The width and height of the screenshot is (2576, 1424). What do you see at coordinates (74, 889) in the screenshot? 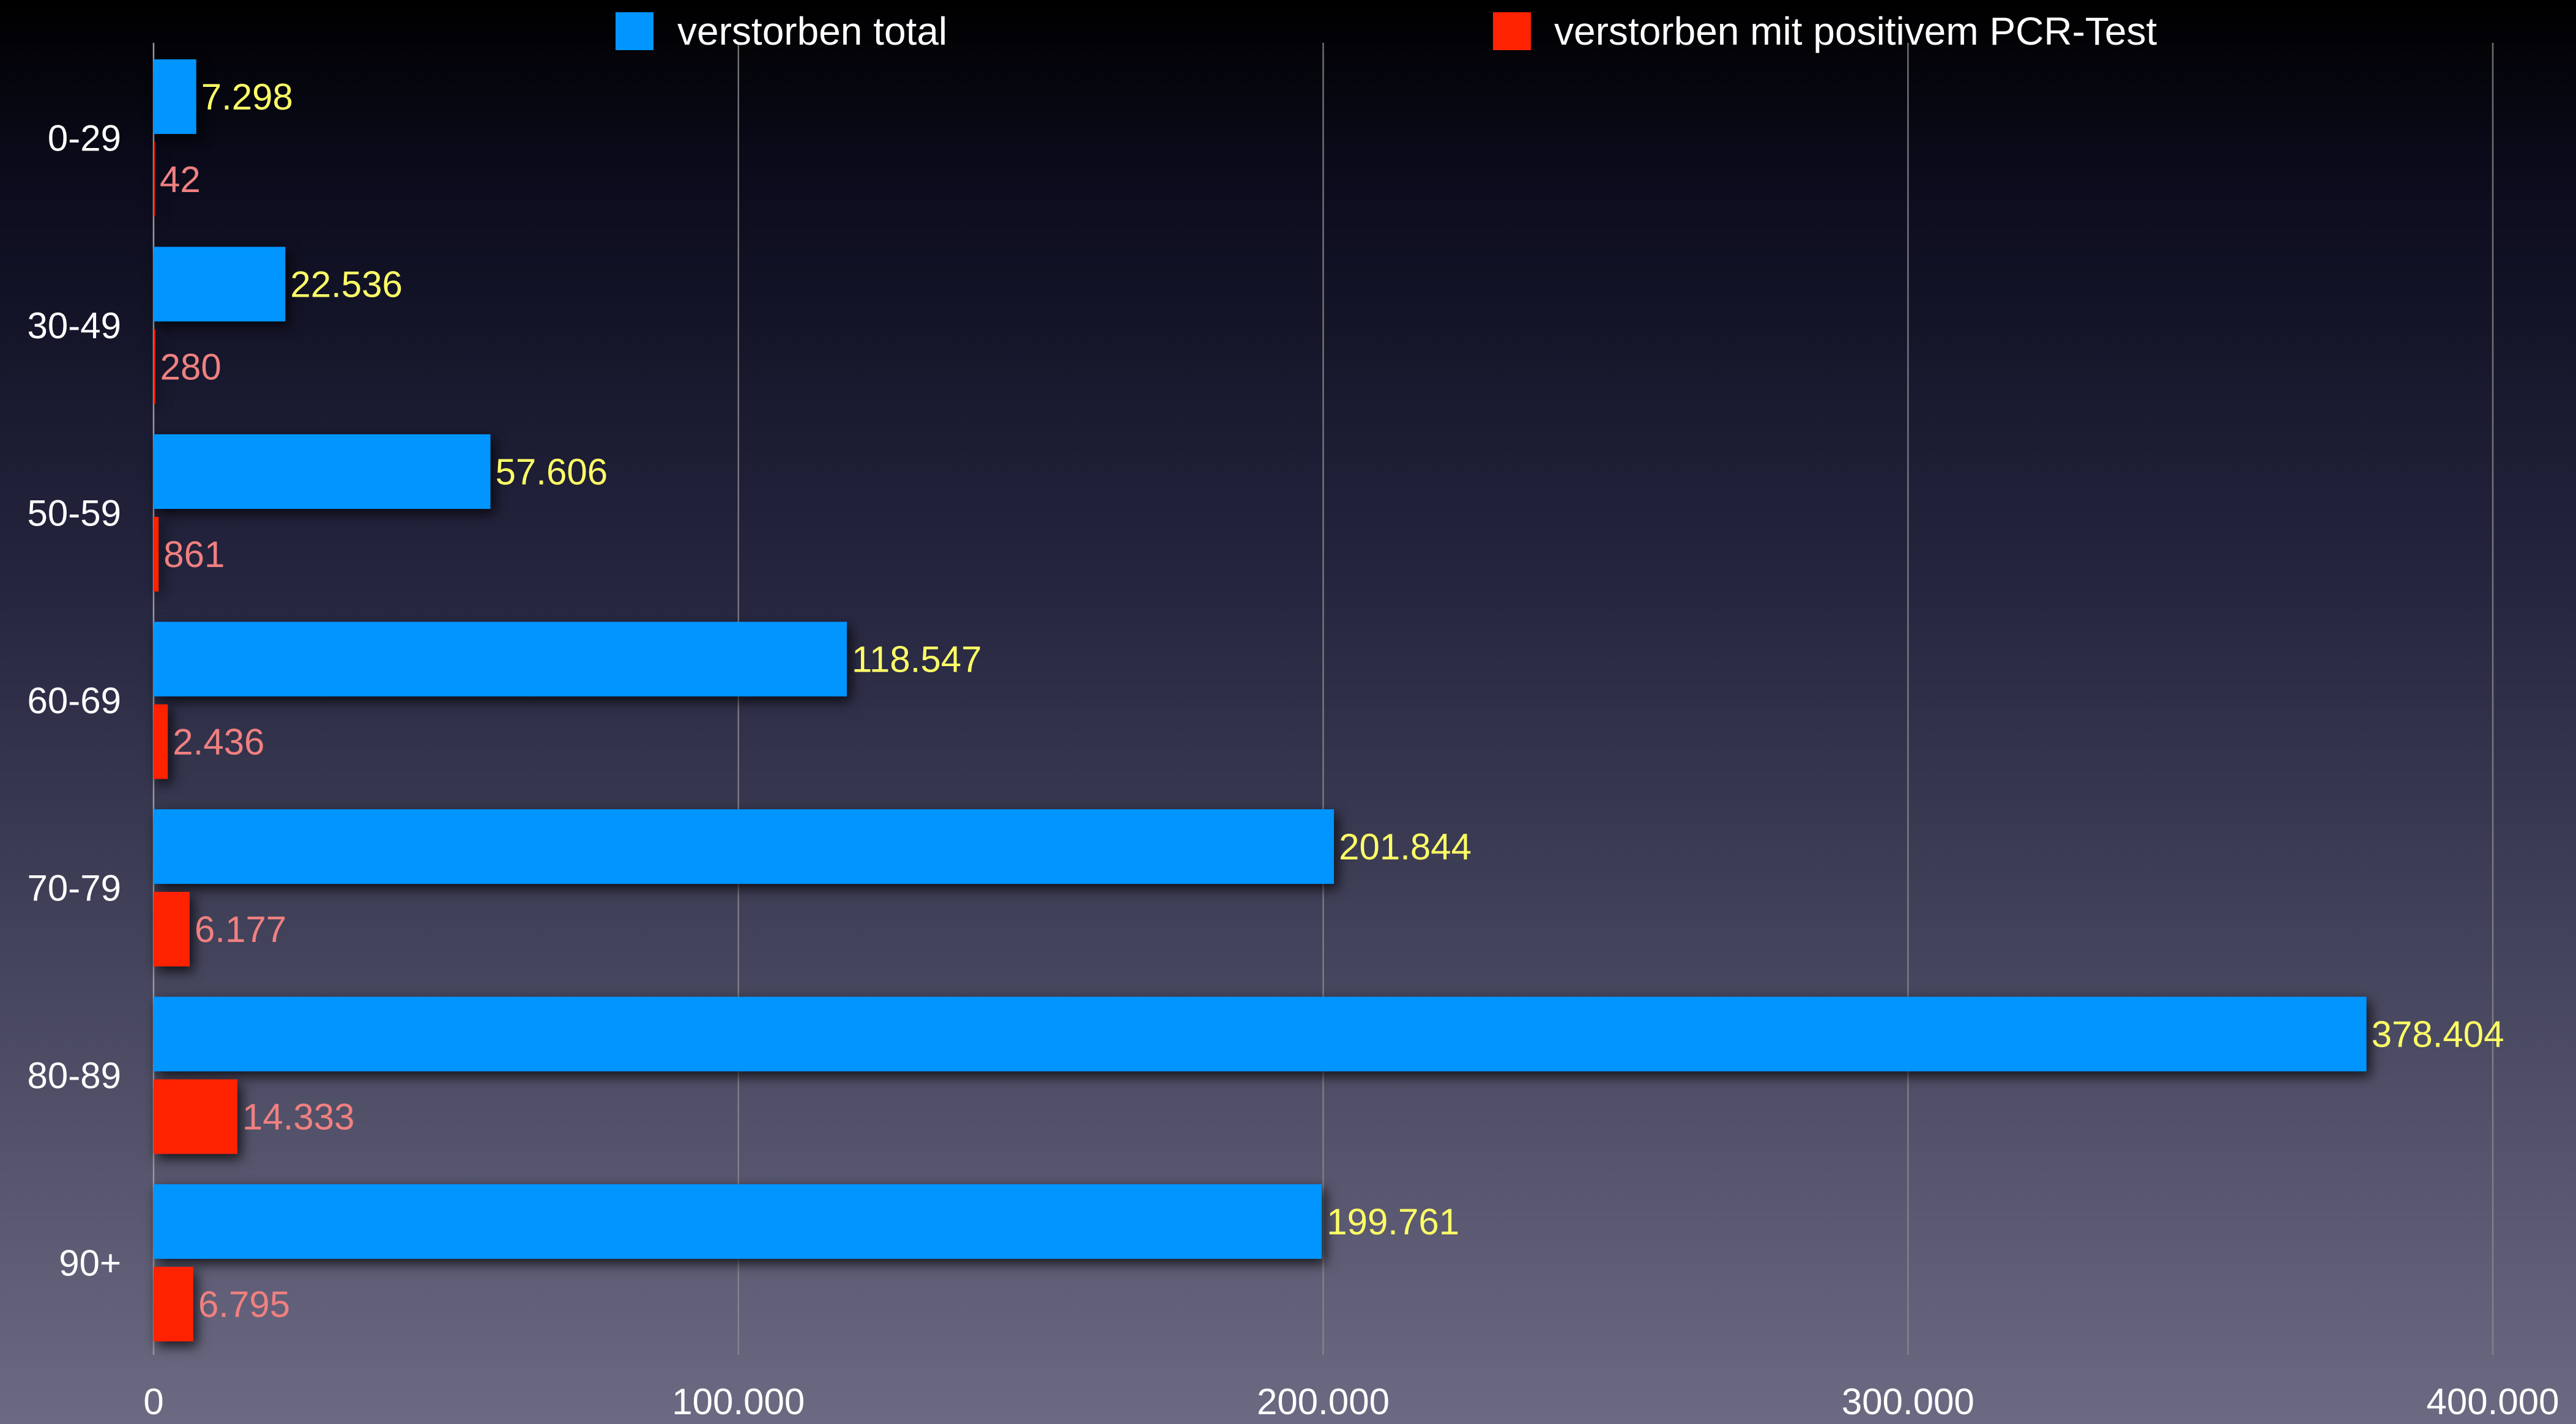
I see `category-label: 70-79` at bounding box center [74, 889].